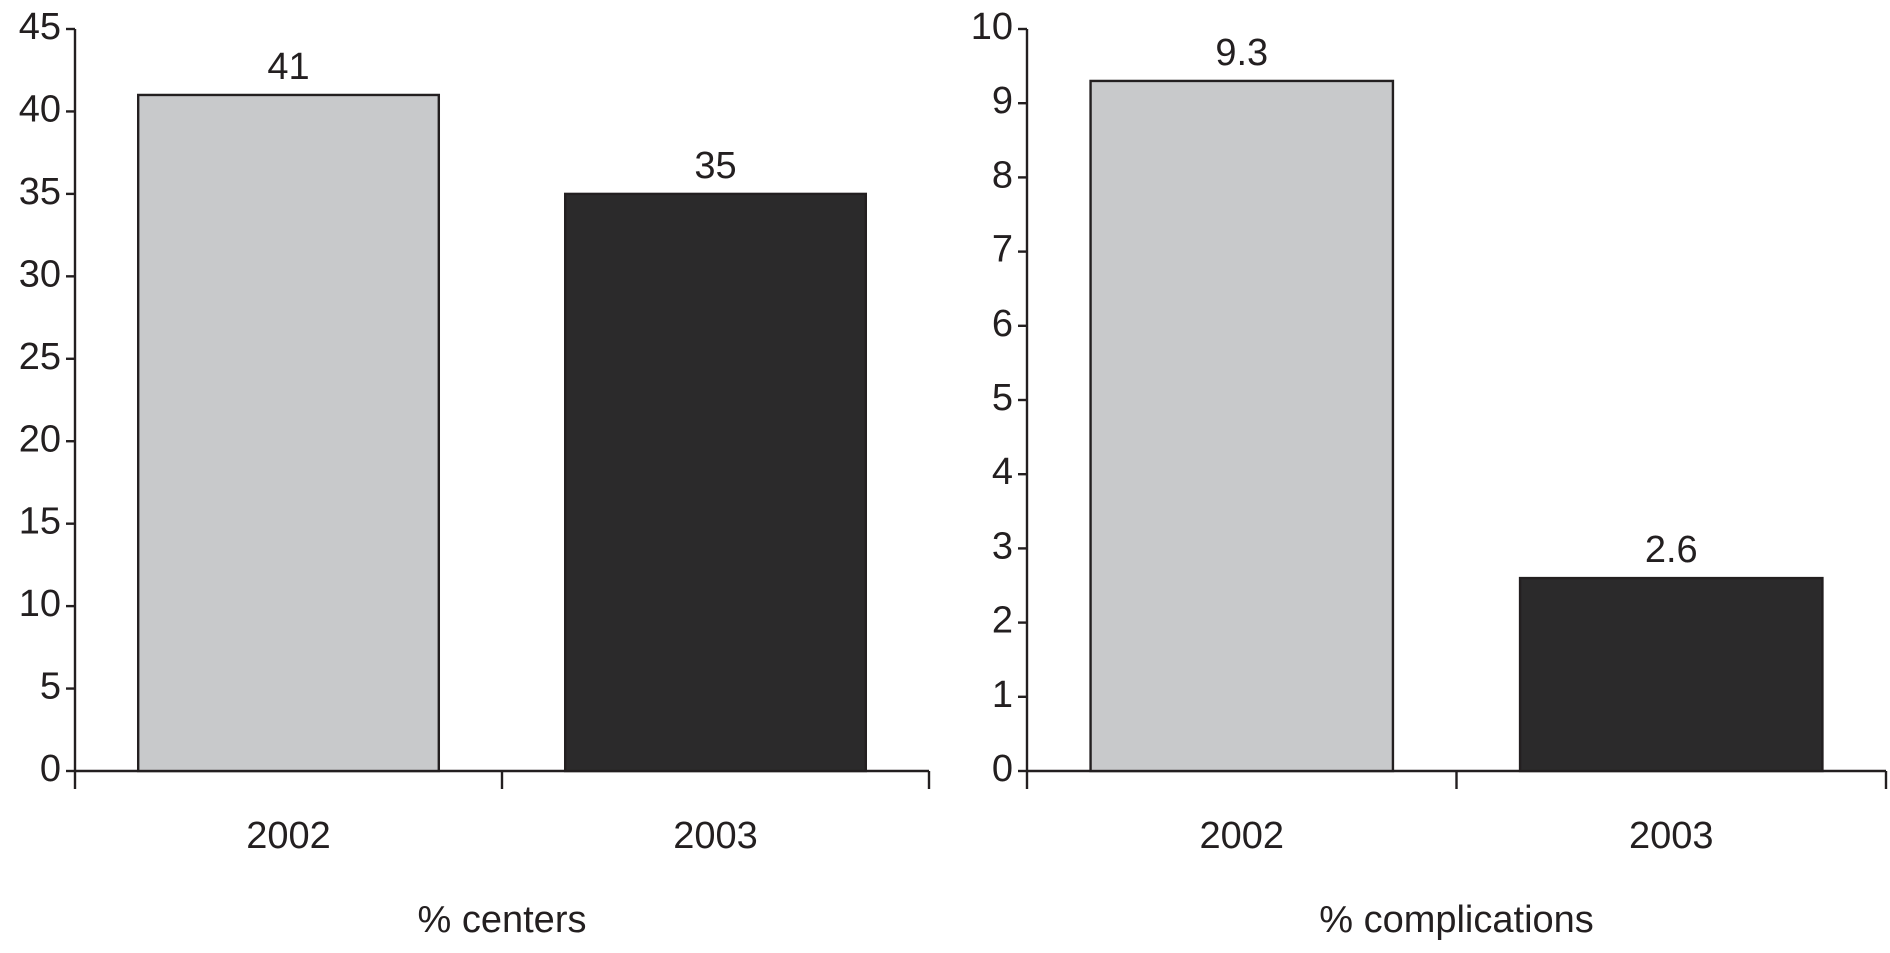  What do you see at coordinates (40, 27) in the screenshot?
I see `y-tick-label: 45` at bounding box center [40, 27].